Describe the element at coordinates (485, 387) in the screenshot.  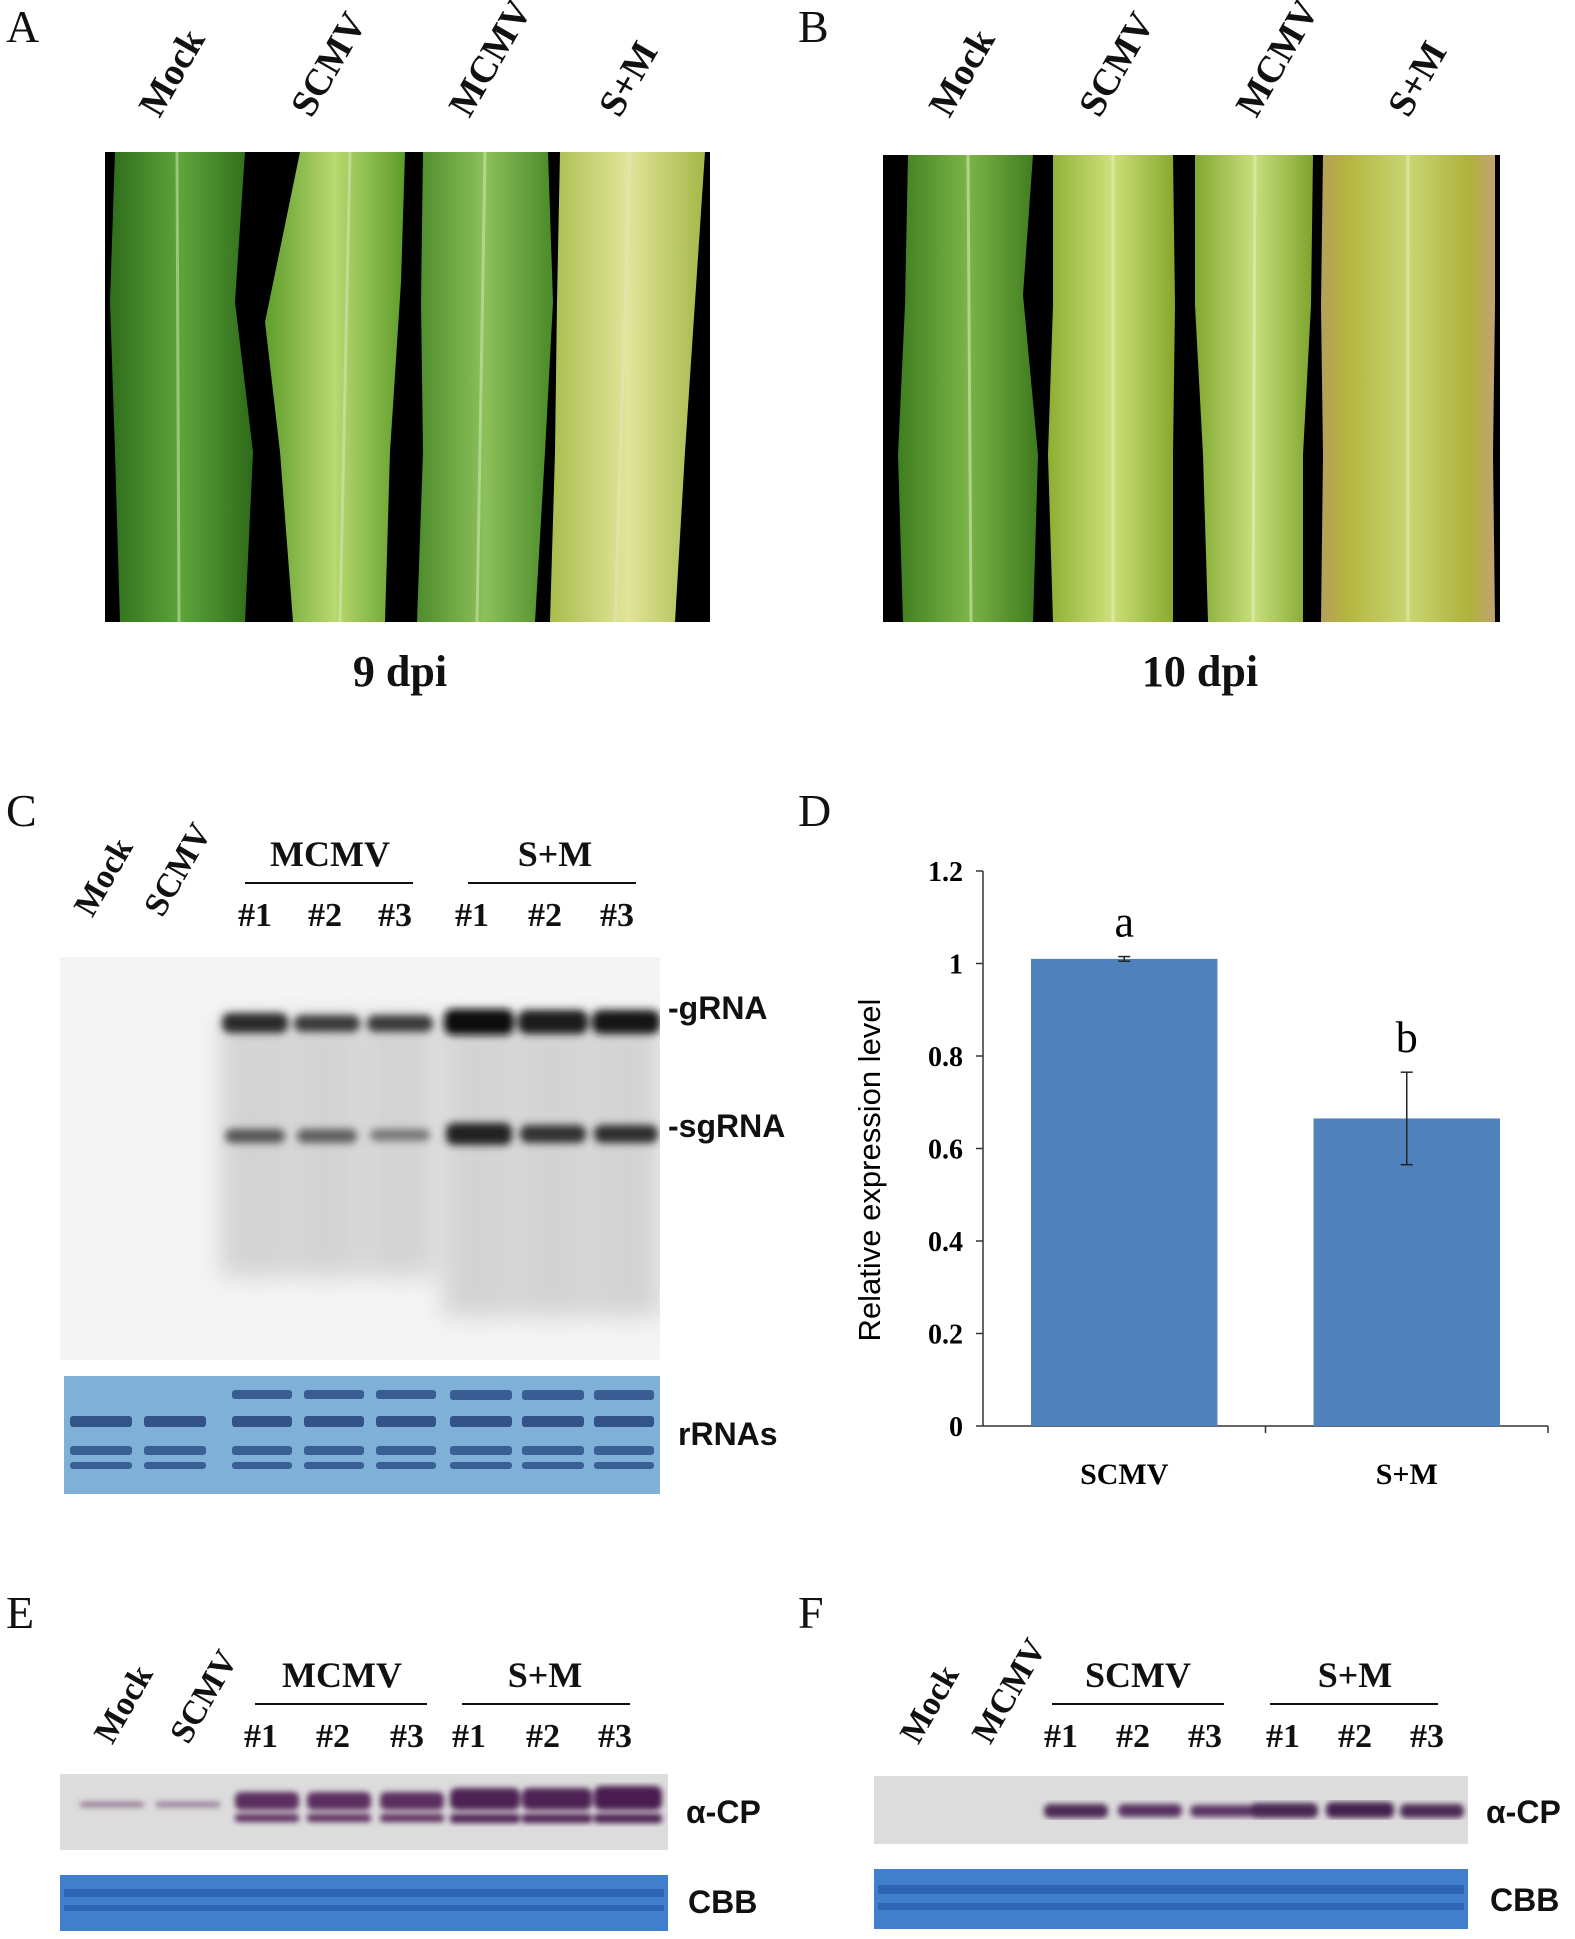
I see `leaf-mcmv-a` at that location.